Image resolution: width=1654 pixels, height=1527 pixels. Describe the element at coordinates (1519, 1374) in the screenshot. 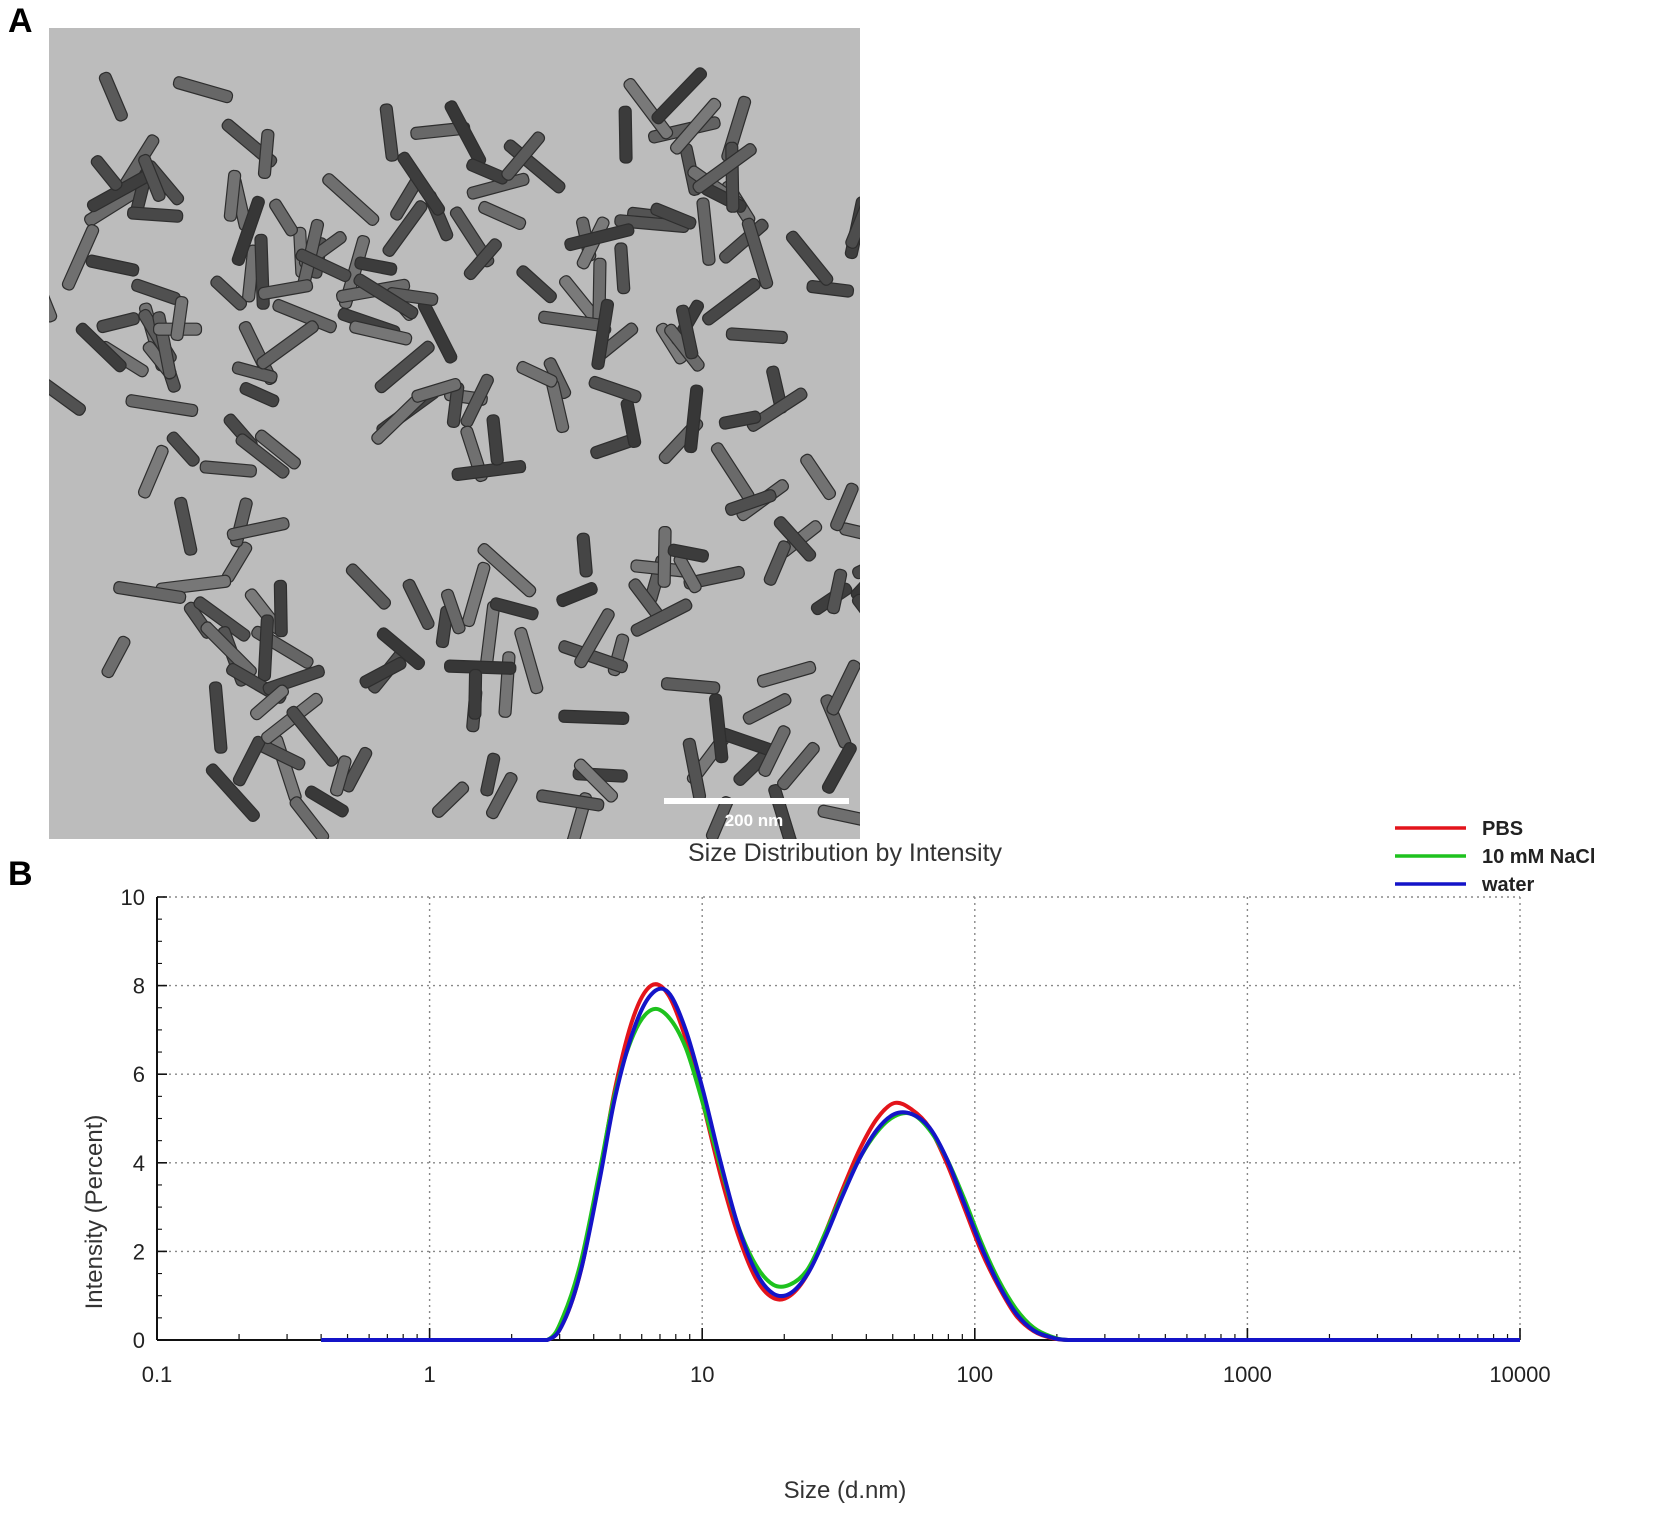

I see `x-tick-label-5: 10000` at that location.